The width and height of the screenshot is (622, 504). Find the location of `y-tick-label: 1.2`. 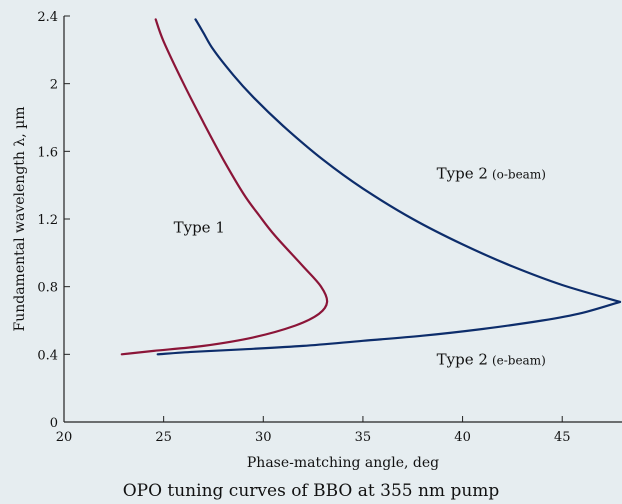

y-tick-label: 1.2 is located at coordinates (47, 220).